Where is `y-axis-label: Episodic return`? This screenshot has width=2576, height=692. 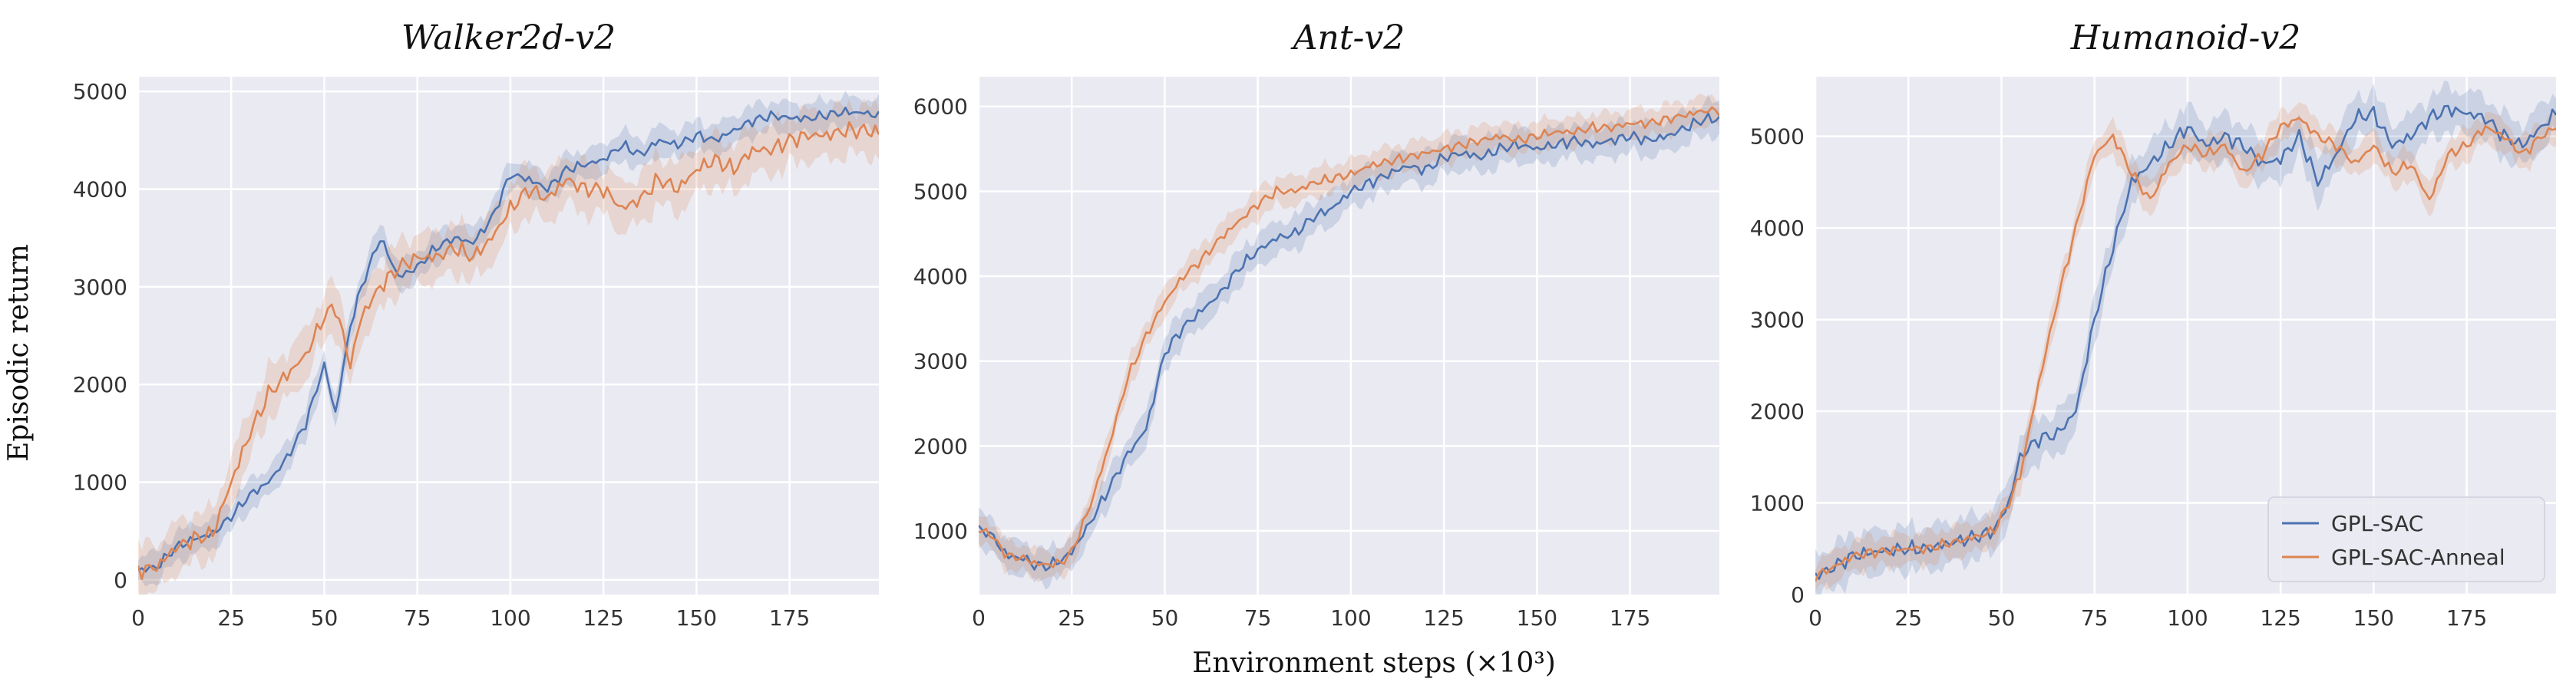
y-axis-label: Episodic return is located at coordinates (19, 353).